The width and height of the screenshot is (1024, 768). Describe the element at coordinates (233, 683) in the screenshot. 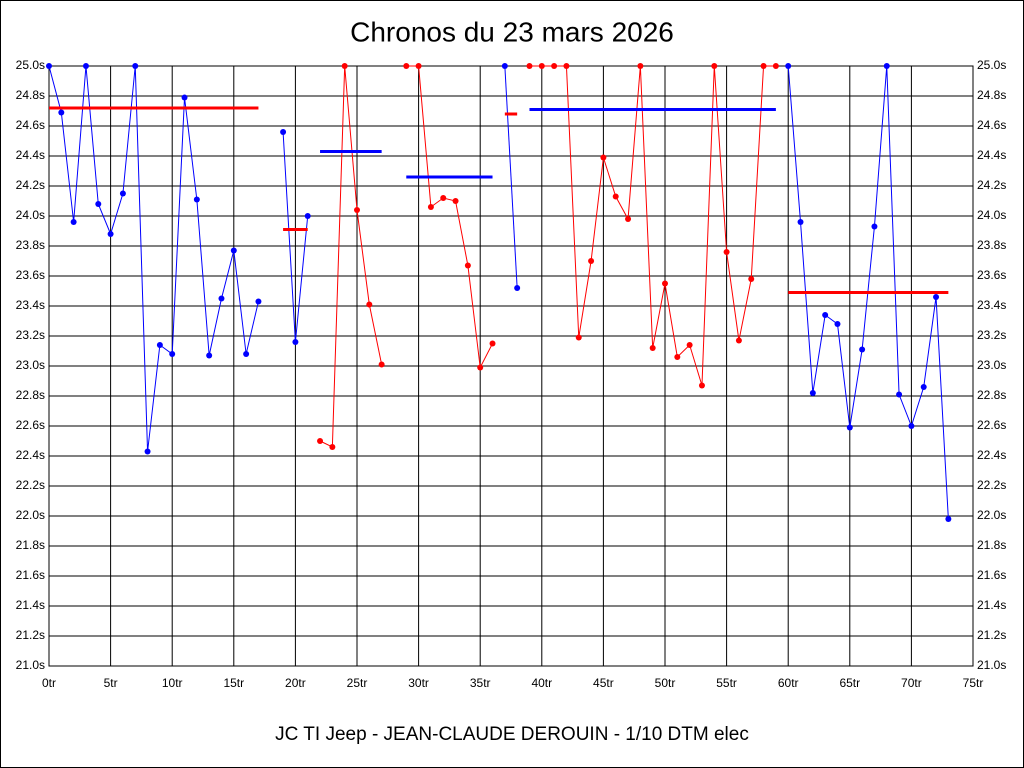

I see `x-tick-label: 15tr` at that location.